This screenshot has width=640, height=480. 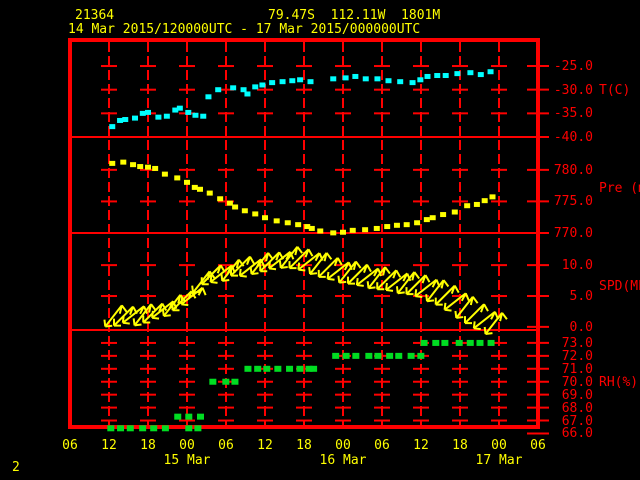 I want to click on humidity-tick-label: 66.0, so click(x=577, y=433).